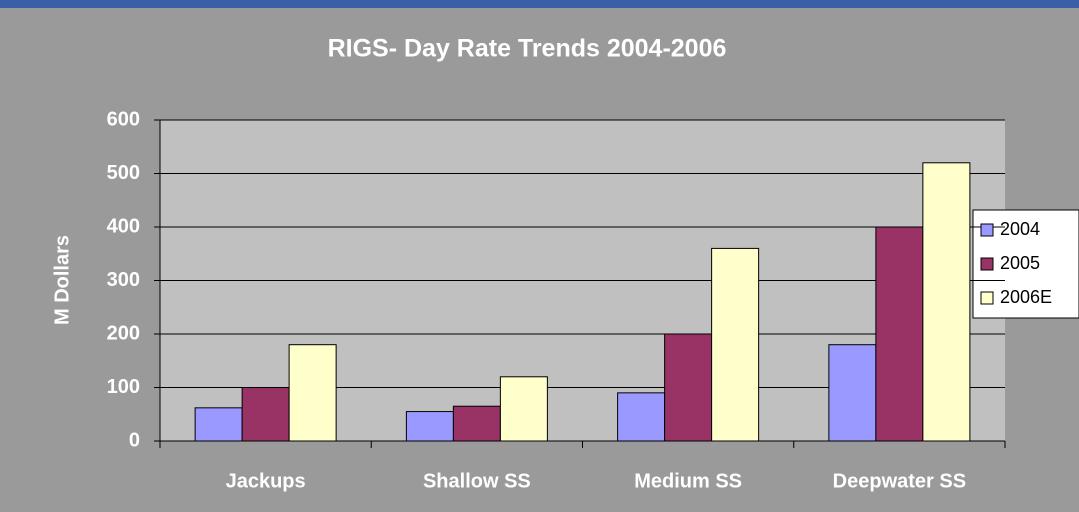 This screenshot has height=512, width=1079. What do you see at coordinates (123, 387) in the screenshot?
I see `y-tick-label: 100` at bounding box center [123, 387].